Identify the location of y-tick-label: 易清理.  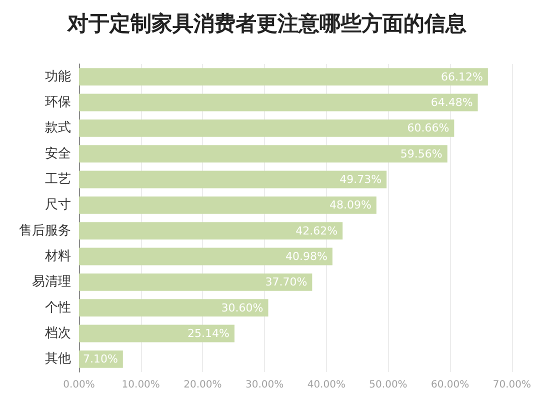
(51, 282).